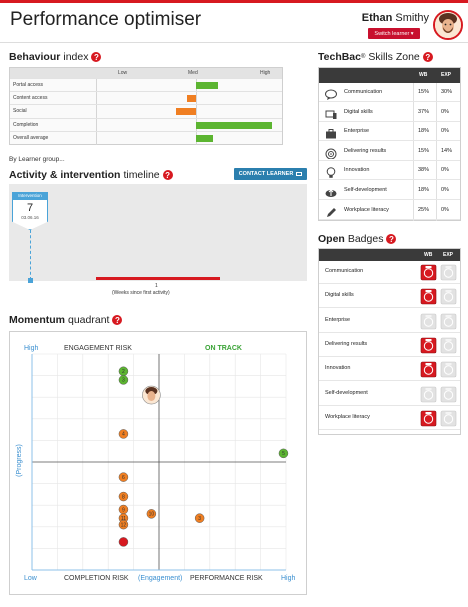 The width and height of the screenshot is (468, 607). I want to click on skill-row: Self-development 18% 0%, so click(389, 190).